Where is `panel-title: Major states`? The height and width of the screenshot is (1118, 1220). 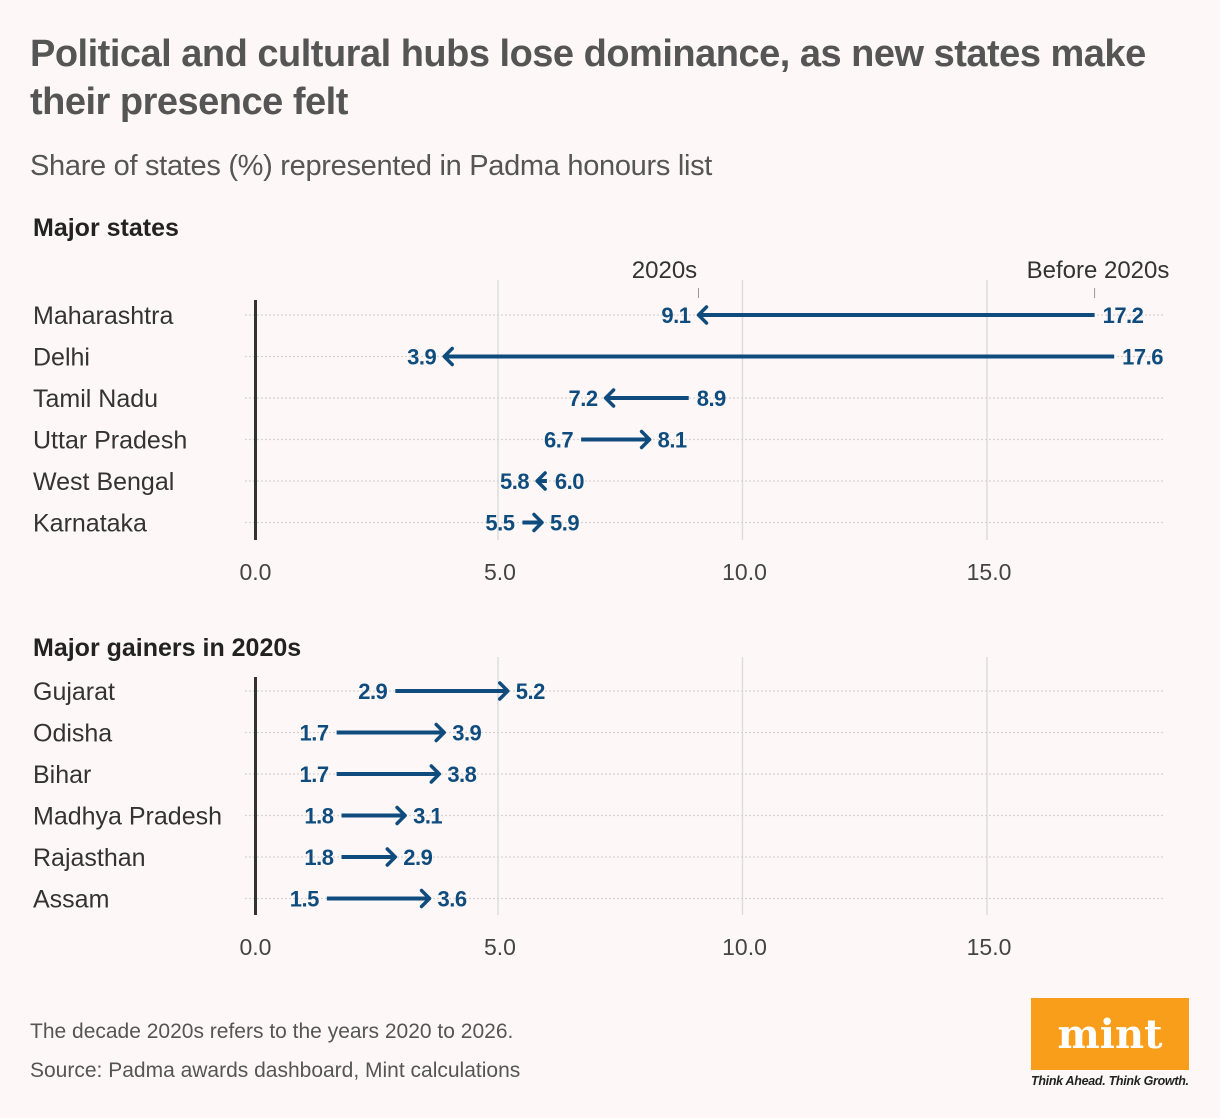
panel-title: Major states is located at coordinates (106, 228).